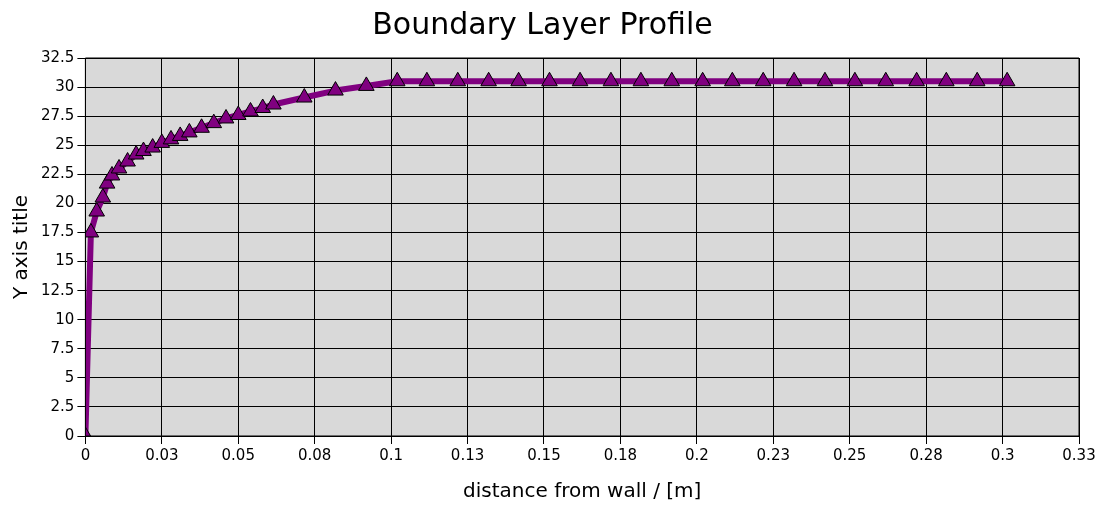 The image size is (1099, 512). What do you see at coordinates (57, 173) in the screenshot?
I see `y-tick-label: 22.5` at bounding box center [57, 173].